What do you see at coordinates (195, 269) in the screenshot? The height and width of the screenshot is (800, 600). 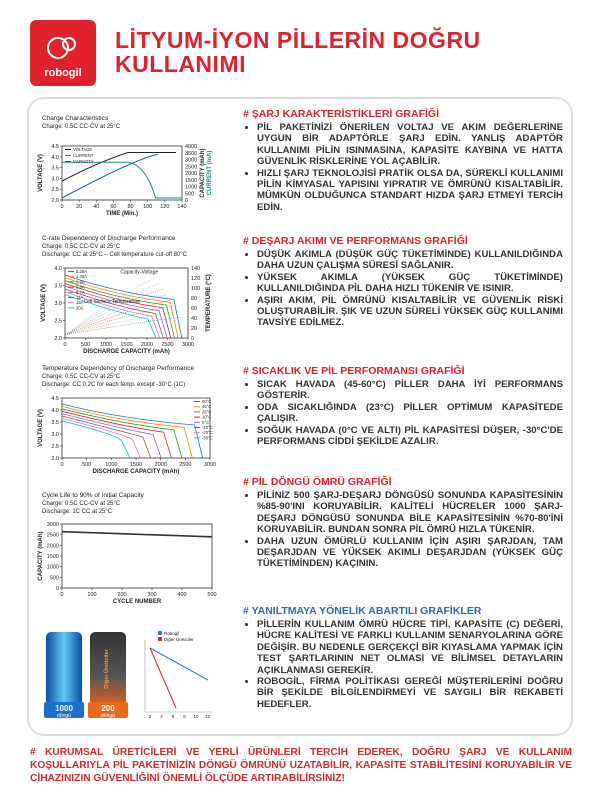 I see `y2-tick-label: 140` at bounding box center [195, 269].